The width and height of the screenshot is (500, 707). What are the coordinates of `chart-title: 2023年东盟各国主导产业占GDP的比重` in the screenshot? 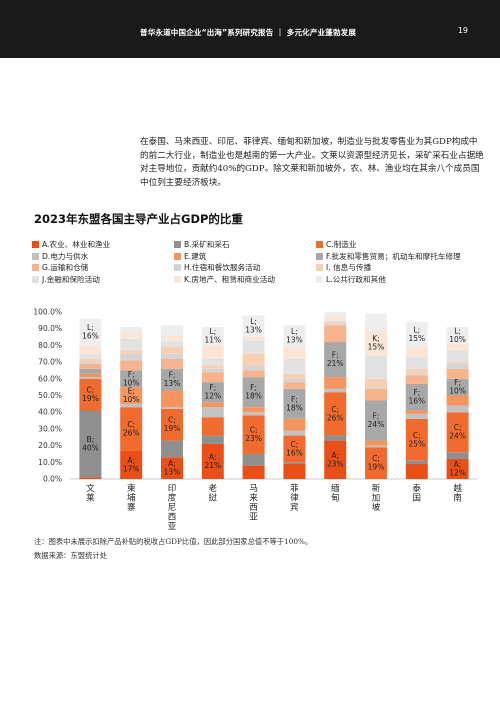 It's located at (138, 219).